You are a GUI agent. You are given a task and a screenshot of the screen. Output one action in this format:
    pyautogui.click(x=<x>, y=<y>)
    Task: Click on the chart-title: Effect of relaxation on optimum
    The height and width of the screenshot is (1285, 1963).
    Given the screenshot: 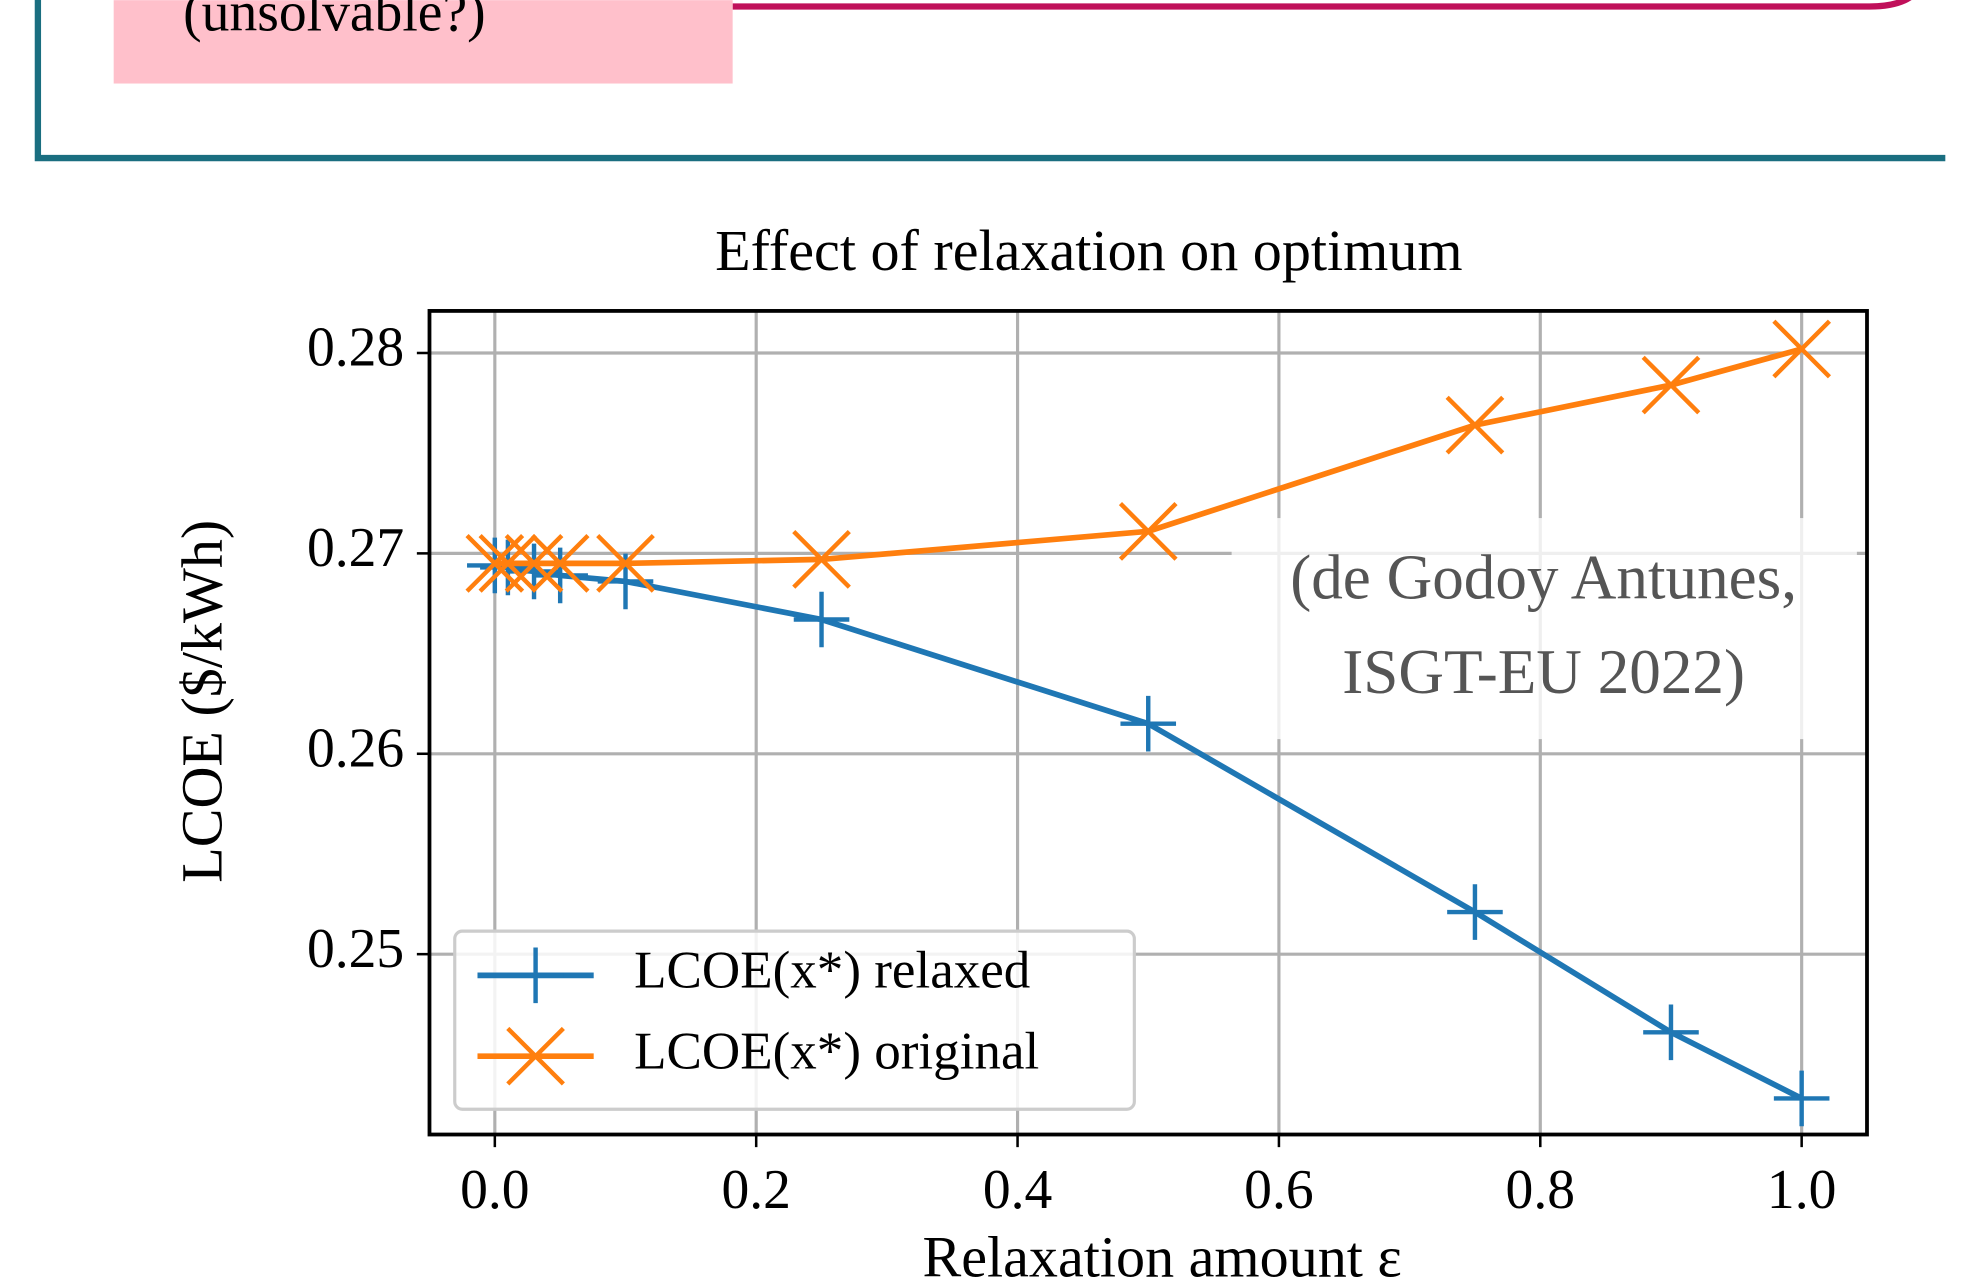 What is the action you would take?
    pyautogui.click(x=1088, y=250)
    